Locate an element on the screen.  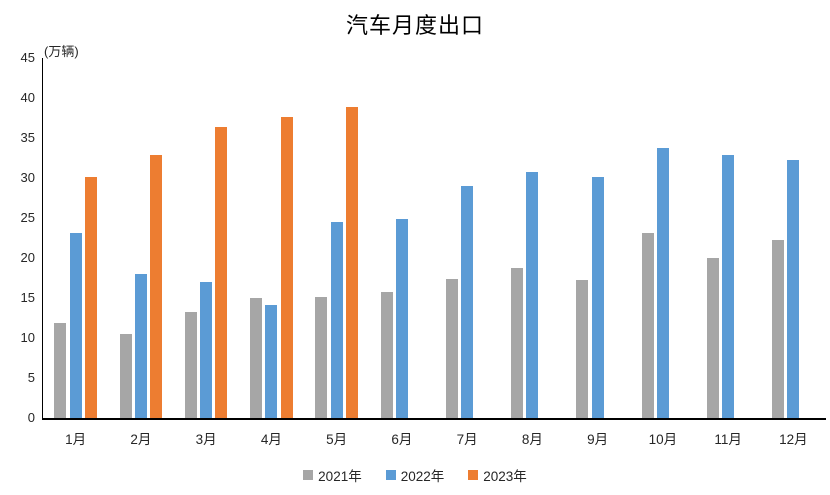
legend-label: 2023年 is located at coordinates (505, 476).